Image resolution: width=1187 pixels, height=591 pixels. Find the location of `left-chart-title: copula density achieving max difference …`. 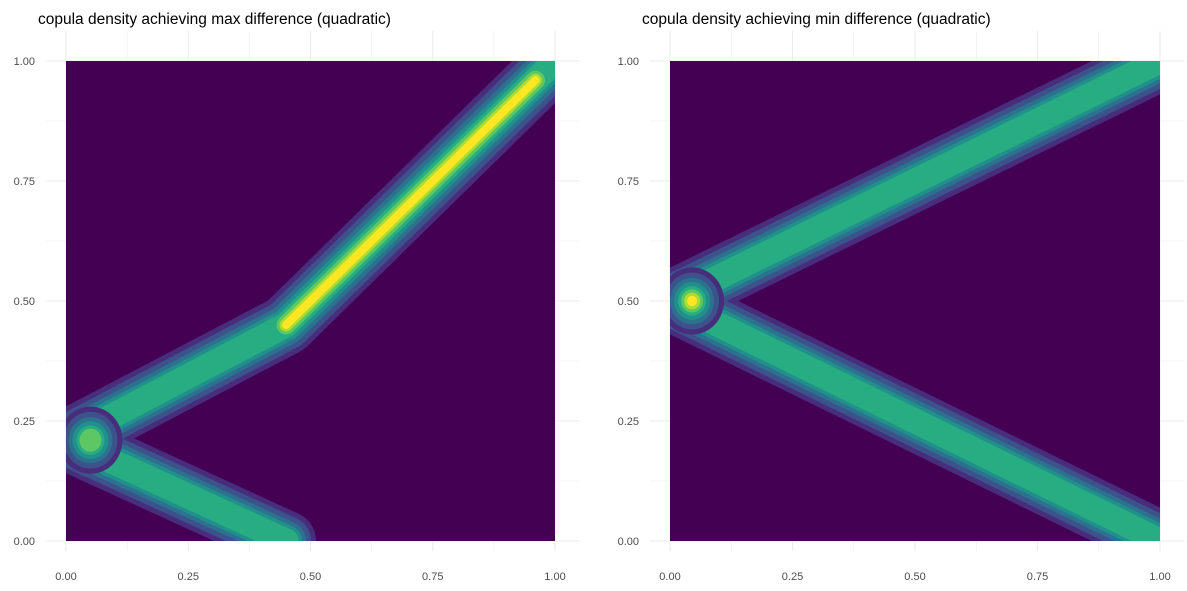

left-chart-title: copula density achieving max difference … is located at coordinates (214, 19).